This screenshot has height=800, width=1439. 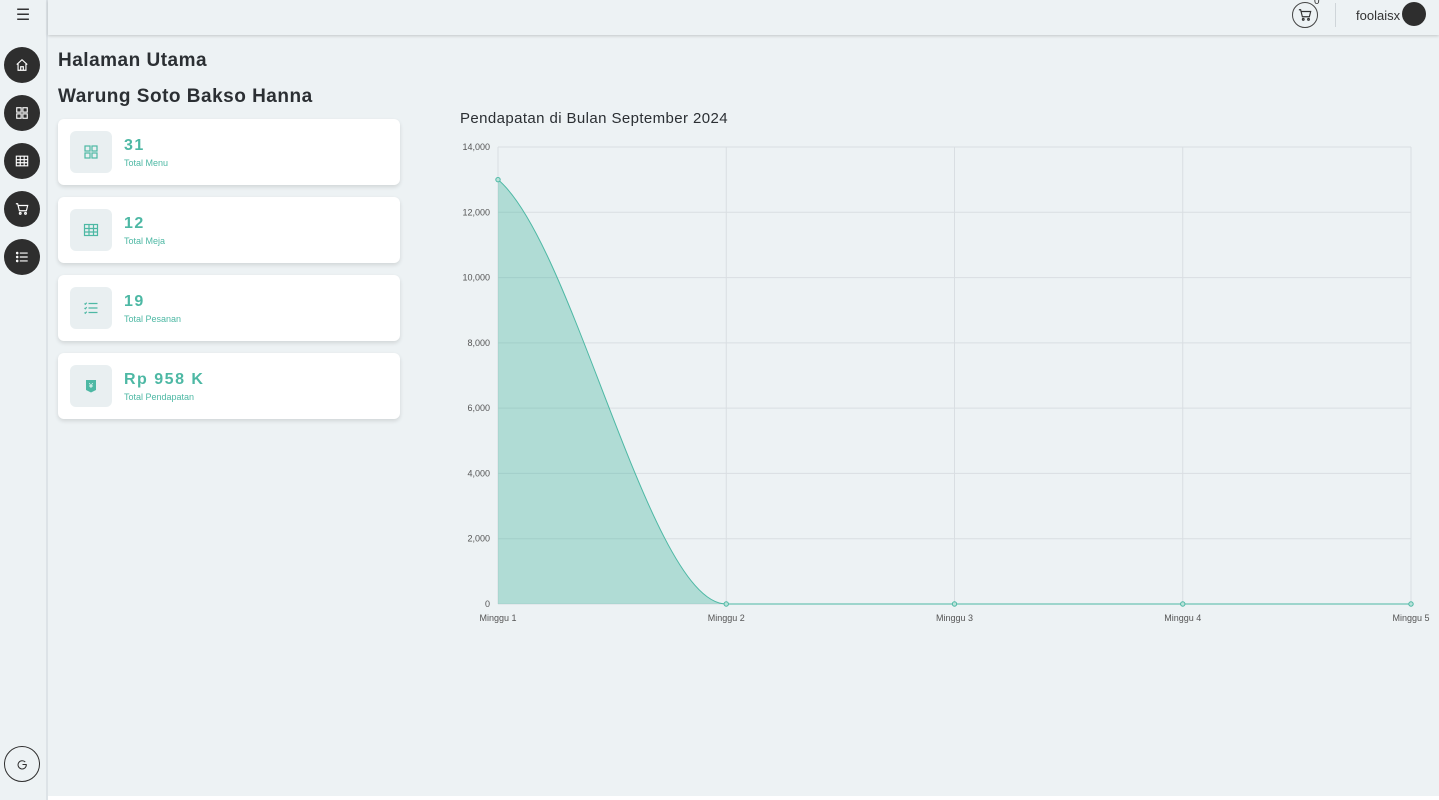 I want to click on y-tick-label: 6,000, so click(x=478, y=408).